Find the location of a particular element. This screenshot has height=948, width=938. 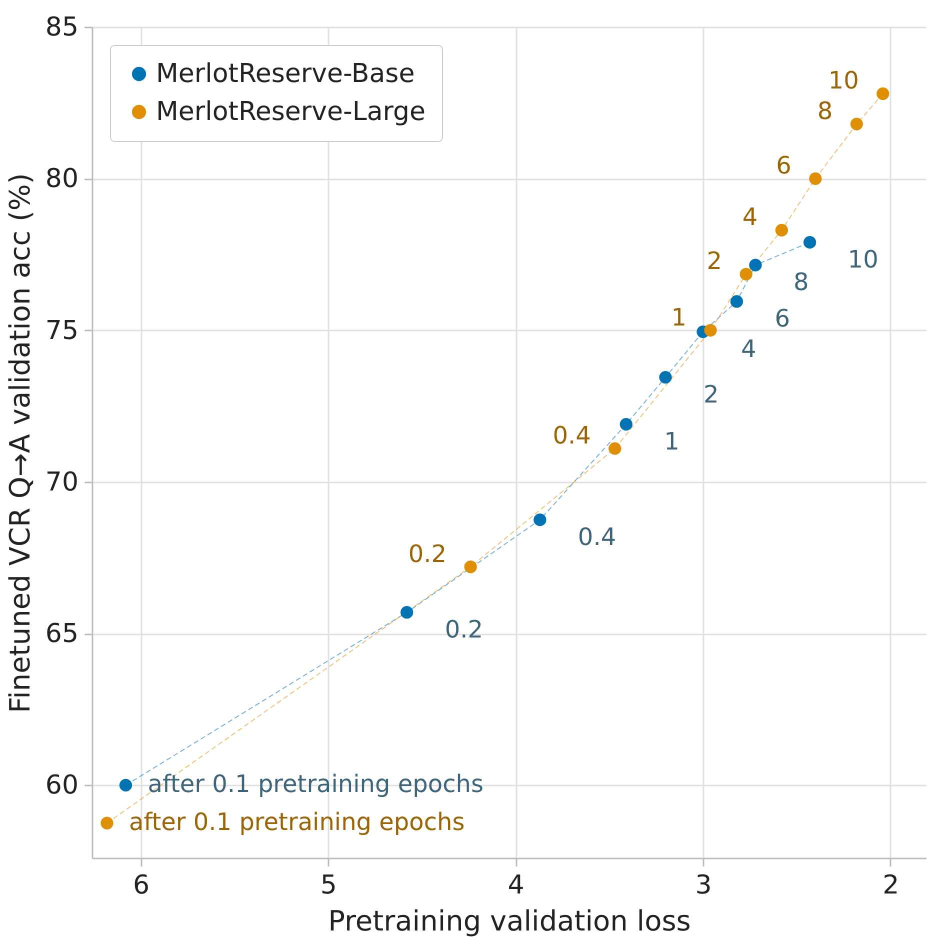

x-tick-label: 2 is located at coordinates (891, 885).